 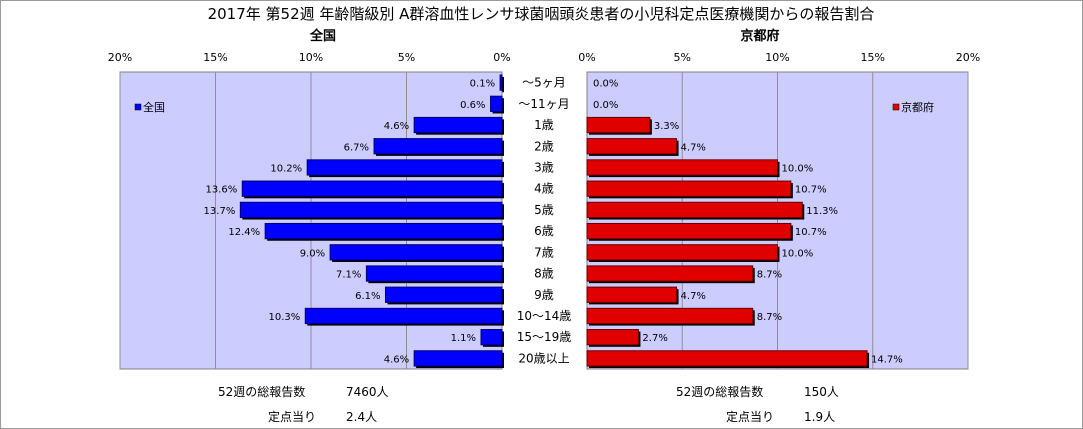 What do you see at coordinates (720, 392) in the screenshot?
I see `footer-right-reports-label: 52週の総報告数` at bounding box center [720, 392].